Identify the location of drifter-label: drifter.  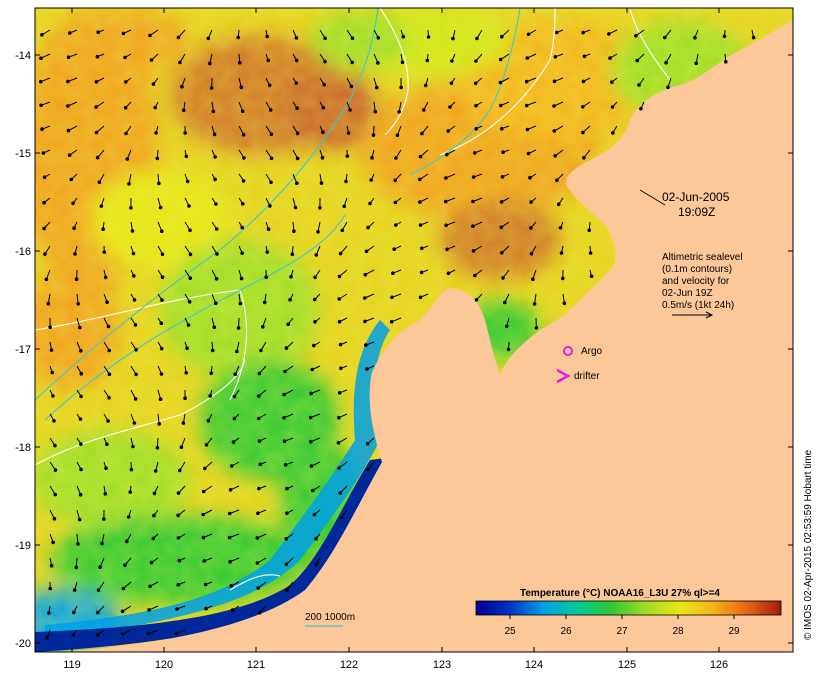
(587, 376).